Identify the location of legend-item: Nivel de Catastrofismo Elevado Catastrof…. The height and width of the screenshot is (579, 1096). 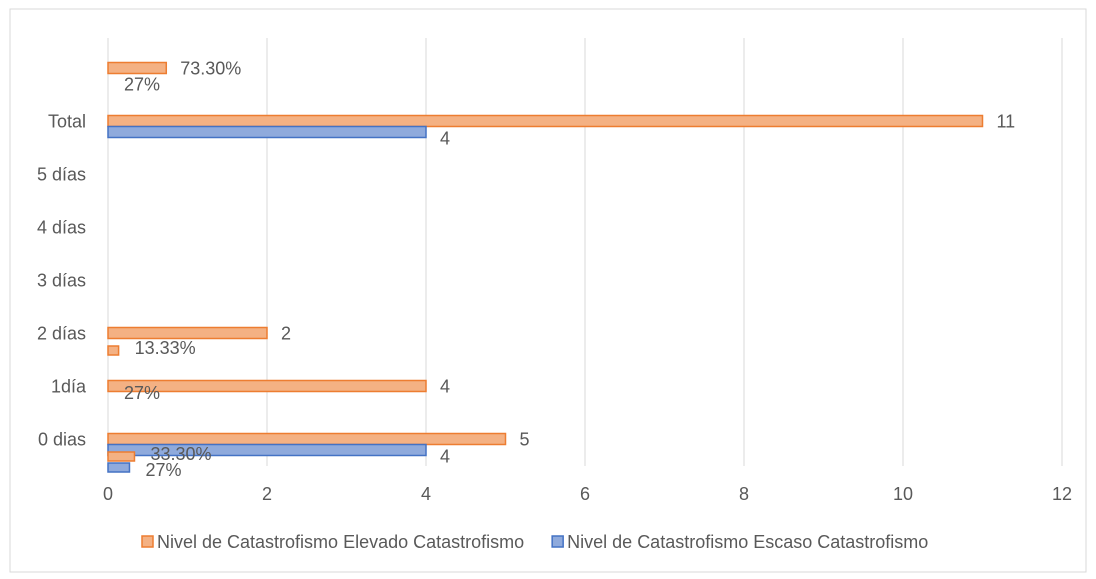
(332, 542).